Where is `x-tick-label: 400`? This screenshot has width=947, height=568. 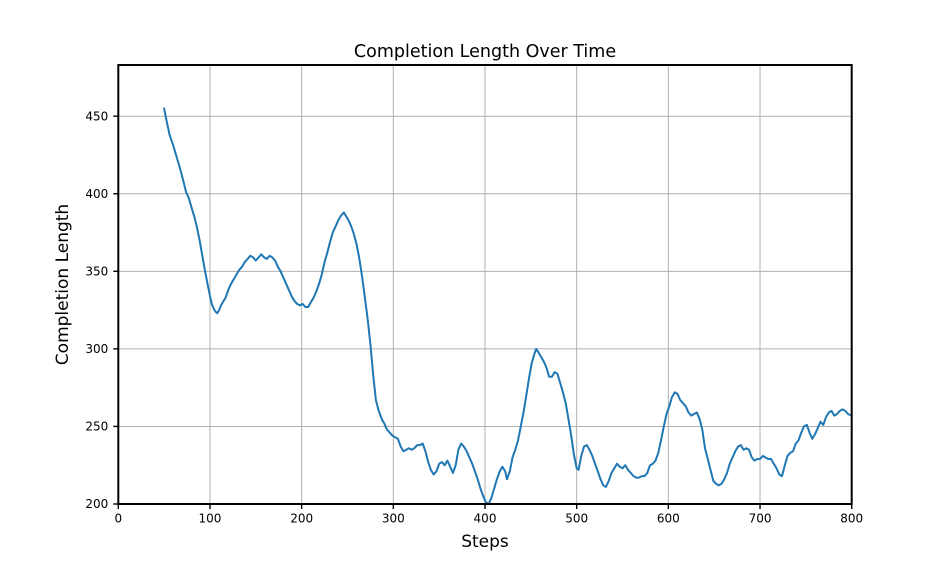 x-tick-label: 400 is located at coordinates (485, 519).